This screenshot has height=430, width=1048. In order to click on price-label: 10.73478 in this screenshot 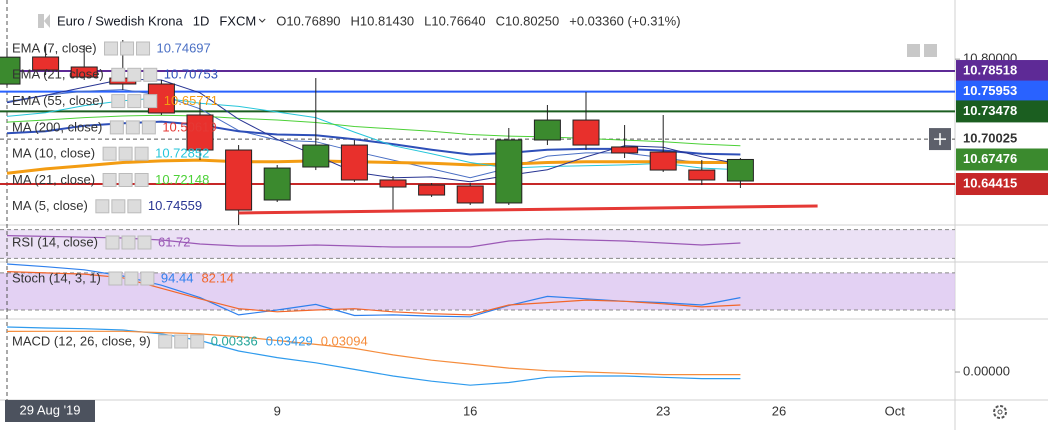, I will do `click(990, 110)`.